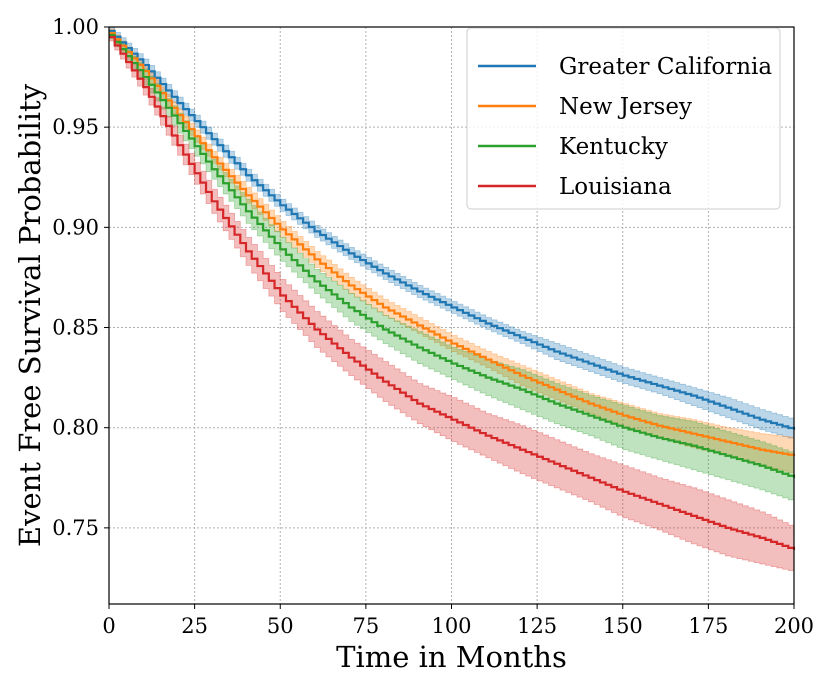 The height and width of the screenshot is (693, 831). What do you see at coordinates (613, 147) in the screenshot?
I see `legend-label-2: Kentucky` at bounding box center [613, 147].